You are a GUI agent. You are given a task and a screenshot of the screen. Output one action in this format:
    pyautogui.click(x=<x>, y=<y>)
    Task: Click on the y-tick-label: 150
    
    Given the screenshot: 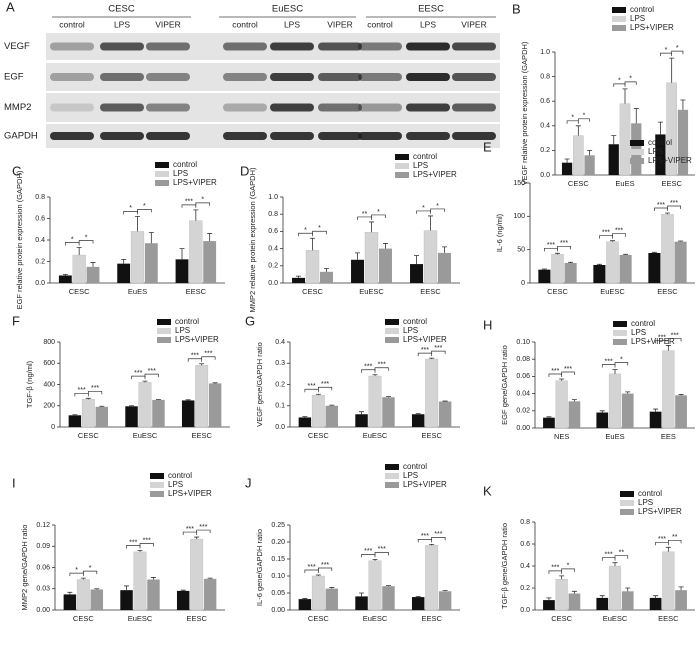 What is the action you would take?
    pyautogui.click(x=519, y=183)
    